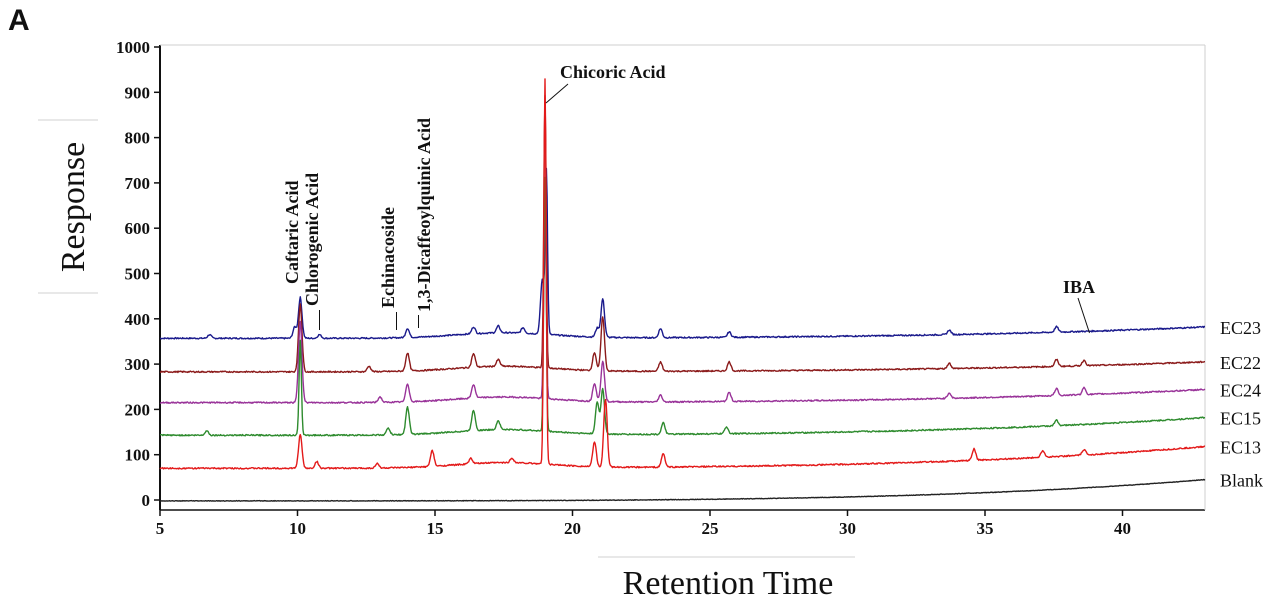 Image resolution: width=1284 pixels, height=605 pixels. I want to click on trace-label-ec23: EC23, so click(1240, 328).